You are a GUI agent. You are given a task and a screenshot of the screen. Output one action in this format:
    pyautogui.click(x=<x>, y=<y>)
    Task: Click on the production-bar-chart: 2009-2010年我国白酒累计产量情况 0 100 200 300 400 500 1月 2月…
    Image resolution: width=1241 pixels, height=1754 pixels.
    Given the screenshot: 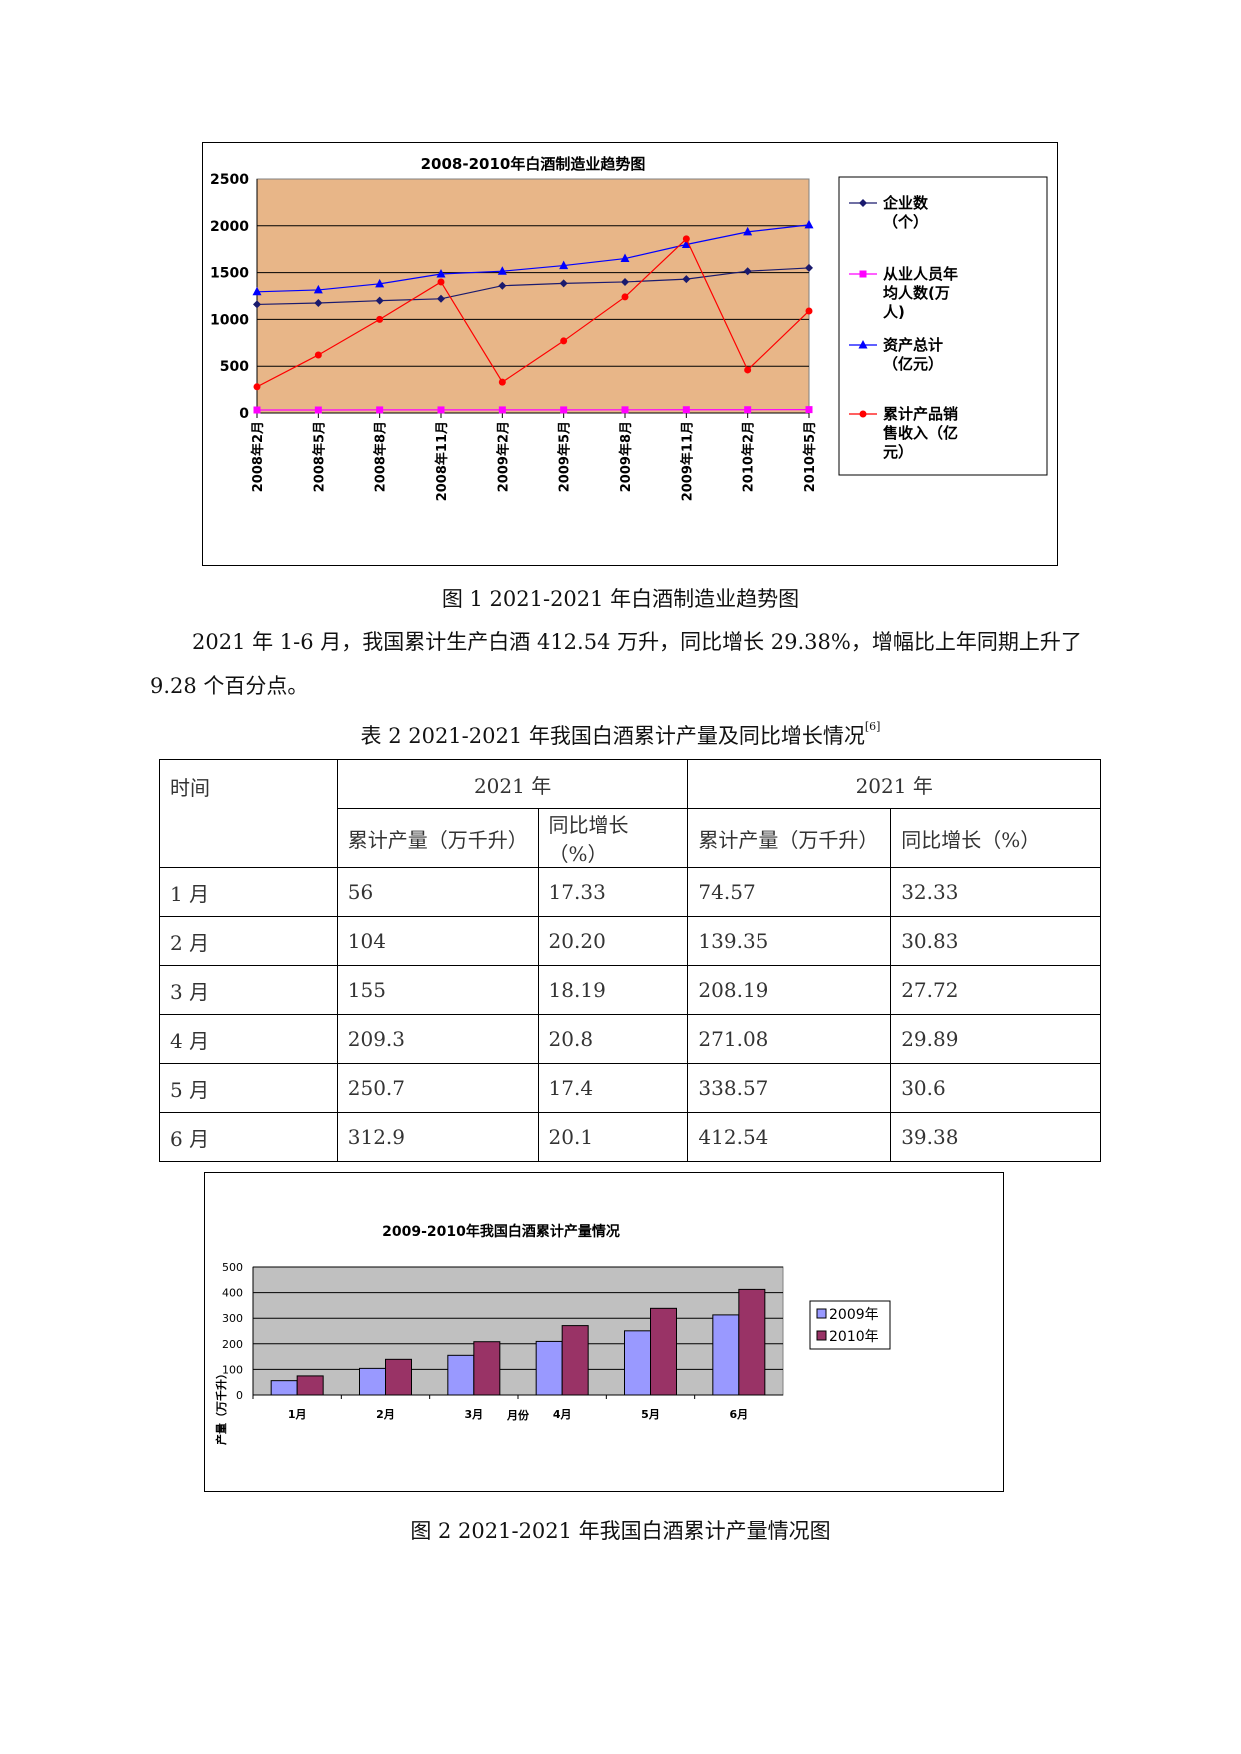 What is the action you would take?
    pyautogui.click(x=604, y=1332)
    